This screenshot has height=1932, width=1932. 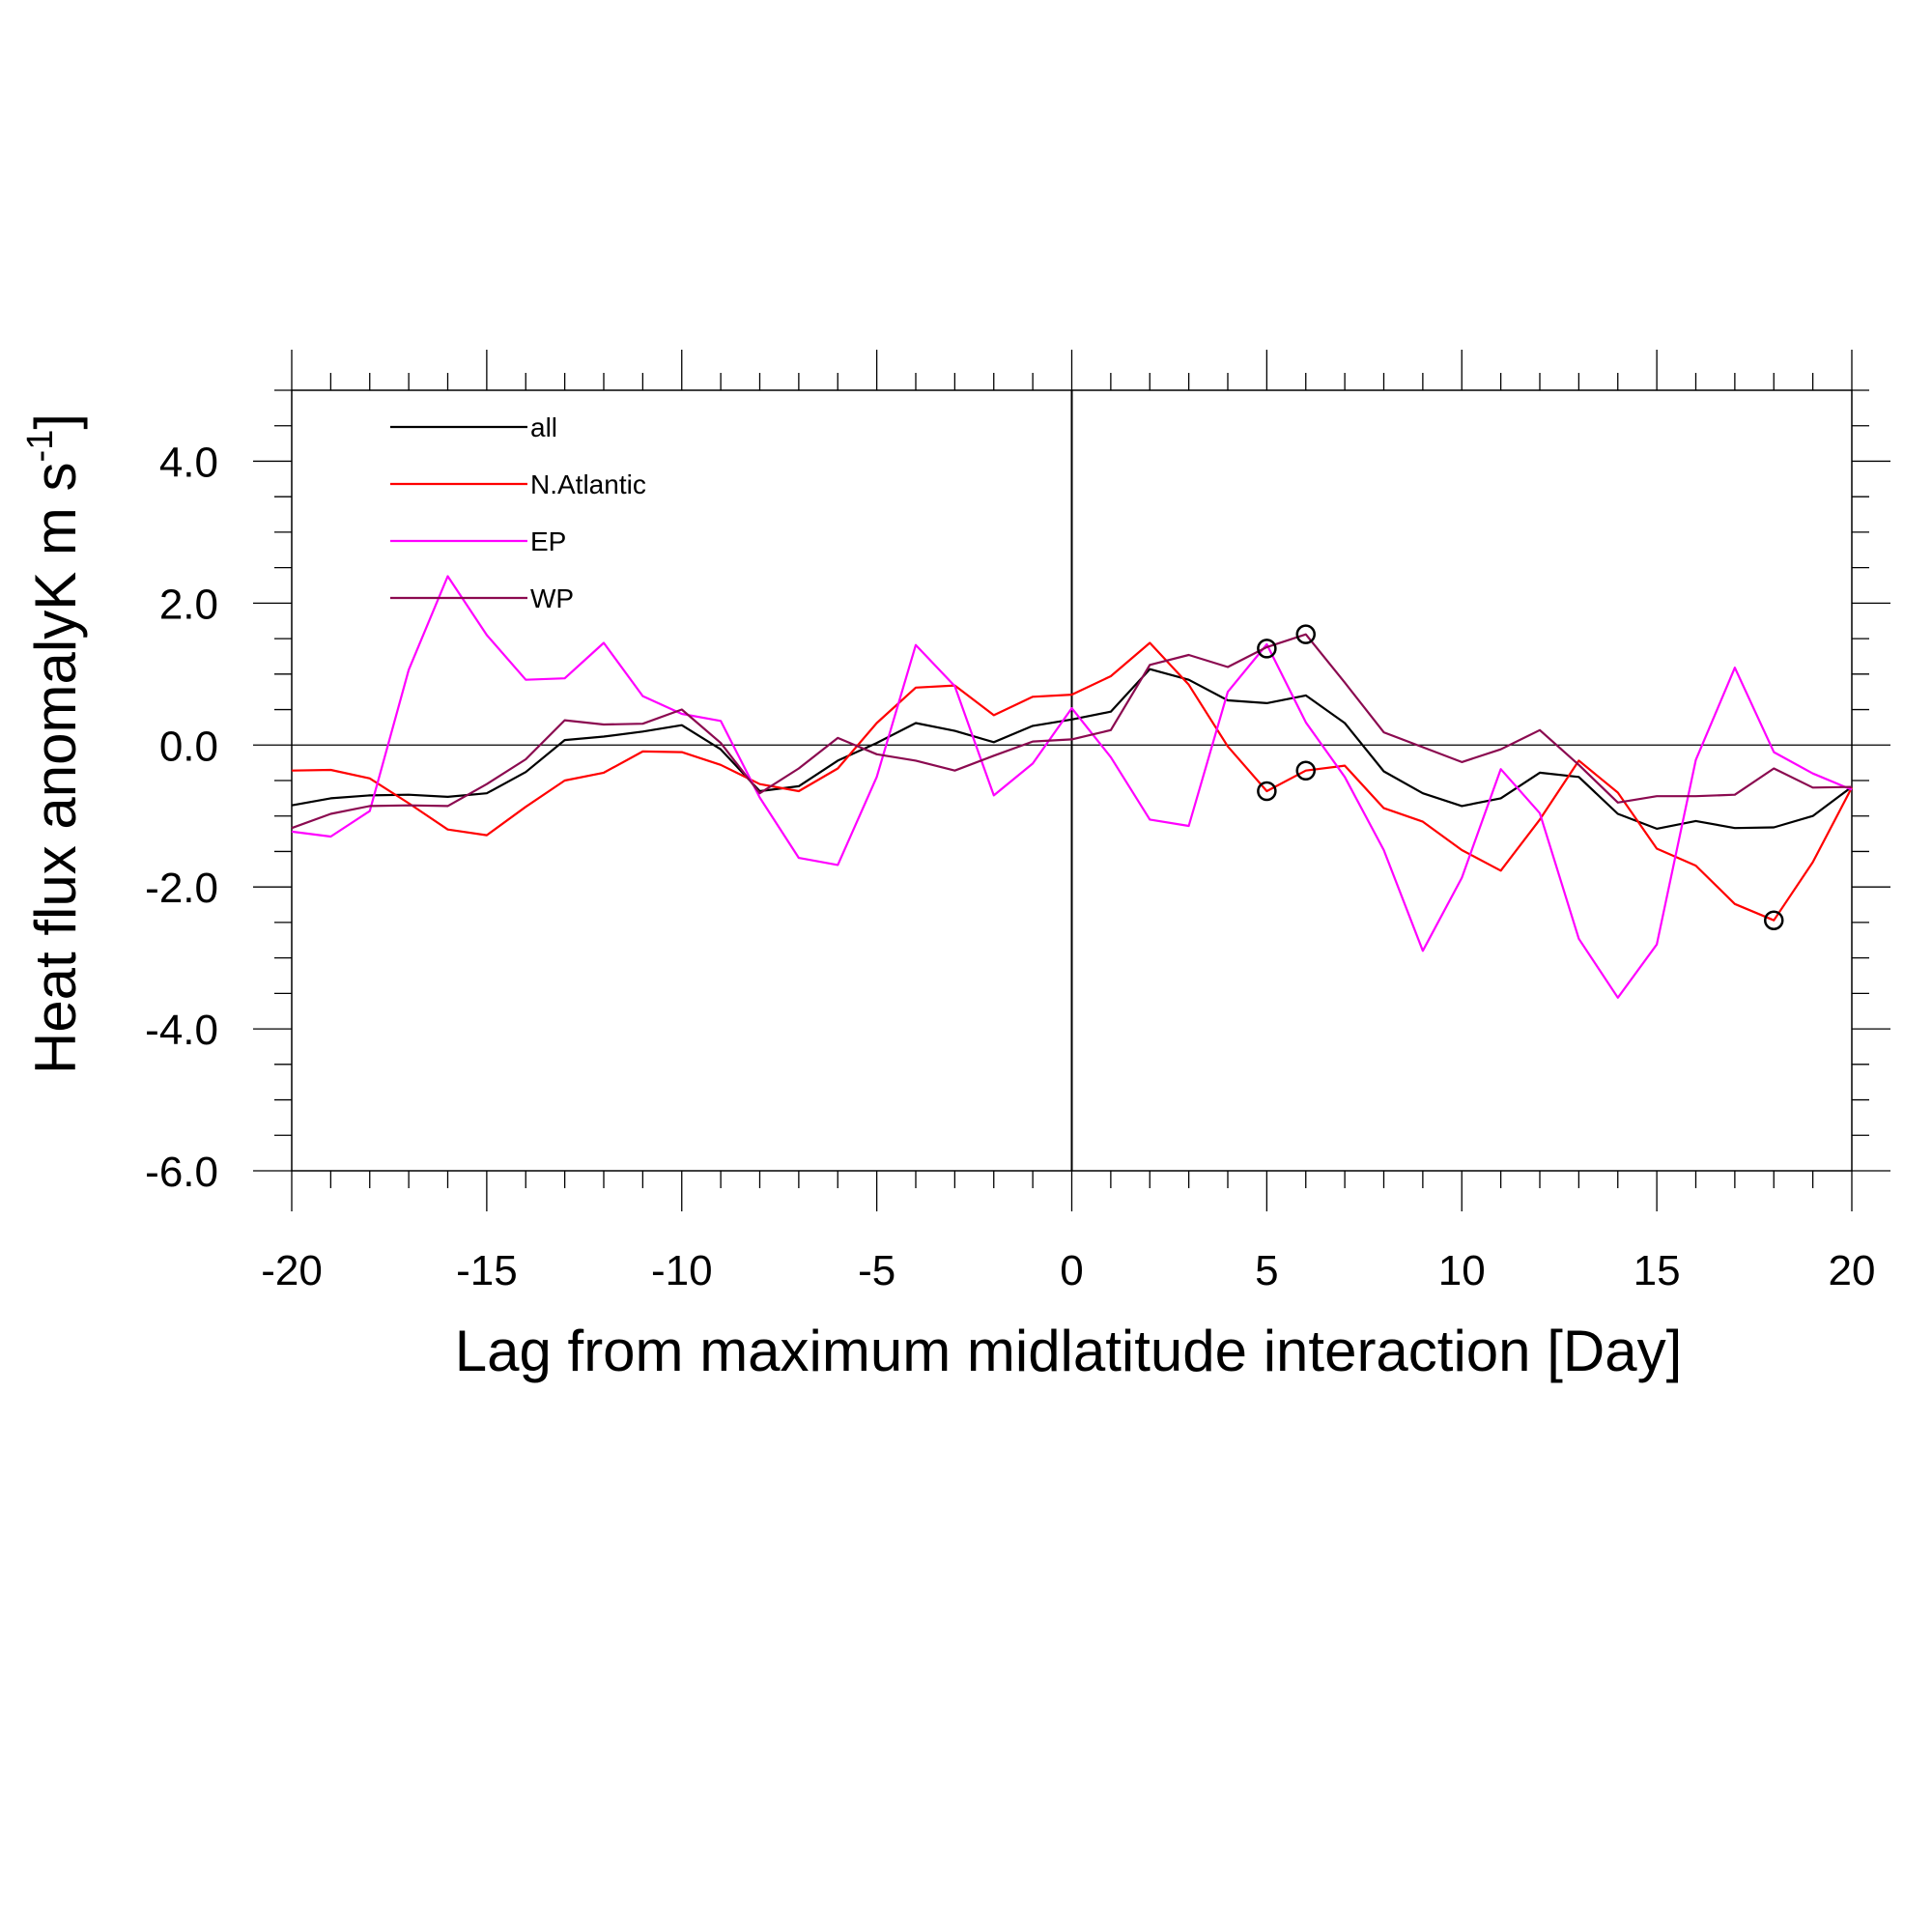 I want to click on series-line-all, so click(x=1072, y=749).